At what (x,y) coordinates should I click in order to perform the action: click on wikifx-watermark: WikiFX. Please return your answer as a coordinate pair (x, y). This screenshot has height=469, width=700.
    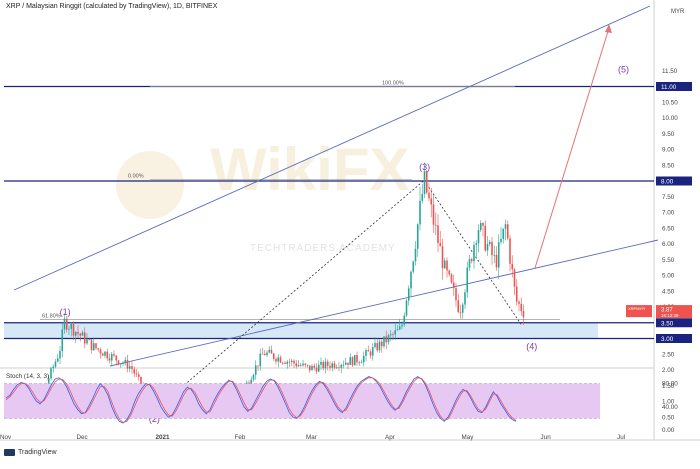
    Looking at the image, I should click on (309, 169).